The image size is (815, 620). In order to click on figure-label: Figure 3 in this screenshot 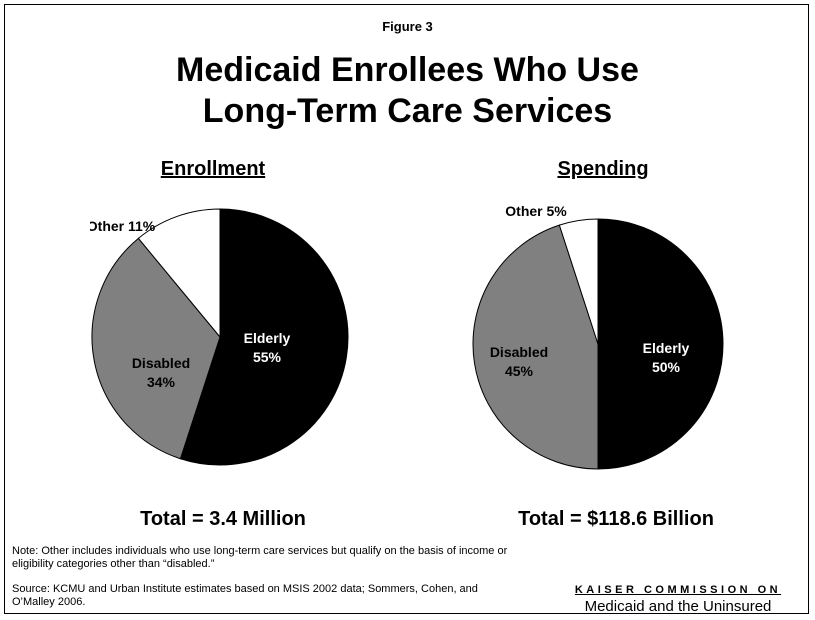, I will do `click(407, 26)`.